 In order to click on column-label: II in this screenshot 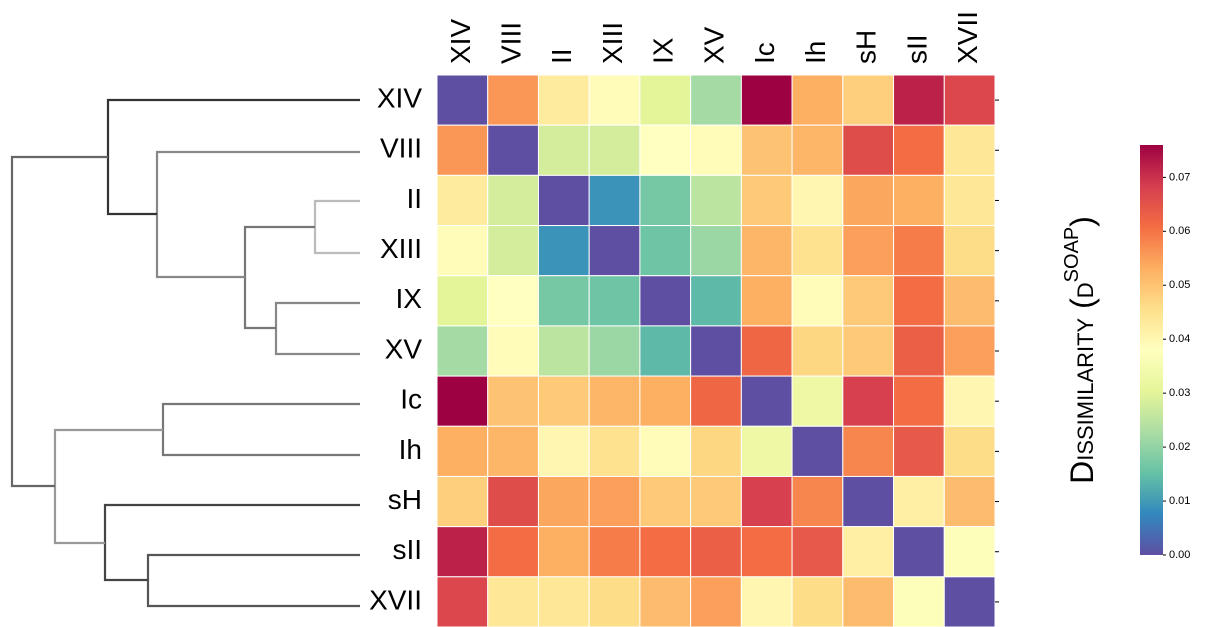, I will do `click(561, 56)`.